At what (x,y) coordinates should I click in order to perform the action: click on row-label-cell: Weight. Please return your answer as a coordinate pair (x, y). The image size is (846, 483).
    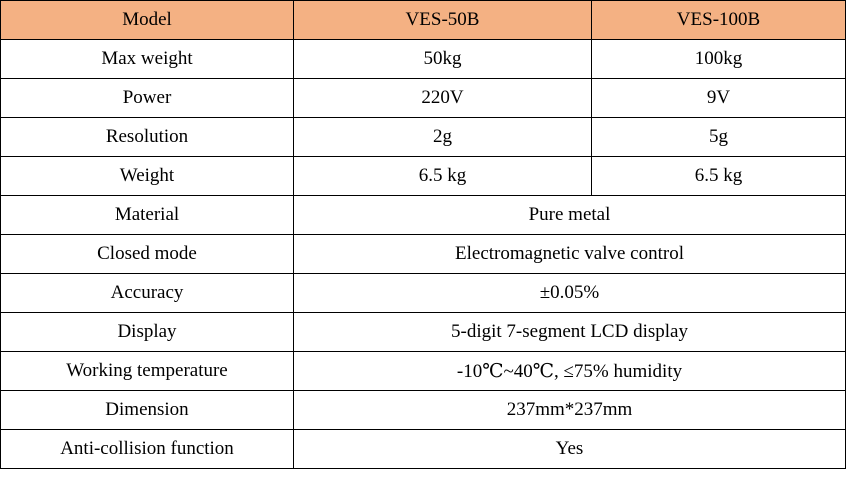
    Looking at the image, I should click on (147, 176).